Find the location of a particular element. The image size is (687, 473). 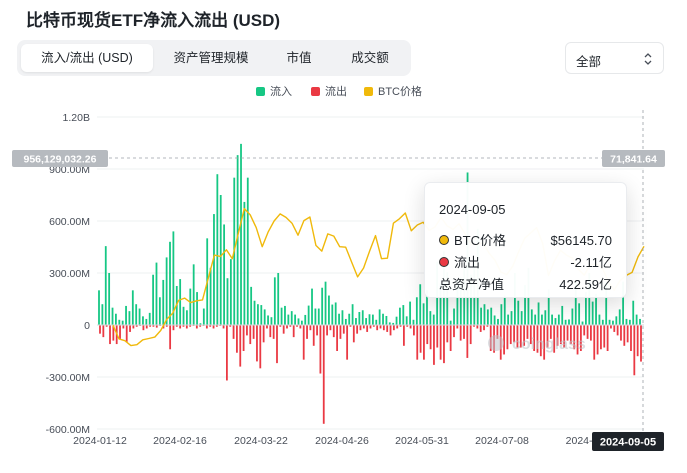

legend-swatch-btc-price is located at coordinates (368, 91).